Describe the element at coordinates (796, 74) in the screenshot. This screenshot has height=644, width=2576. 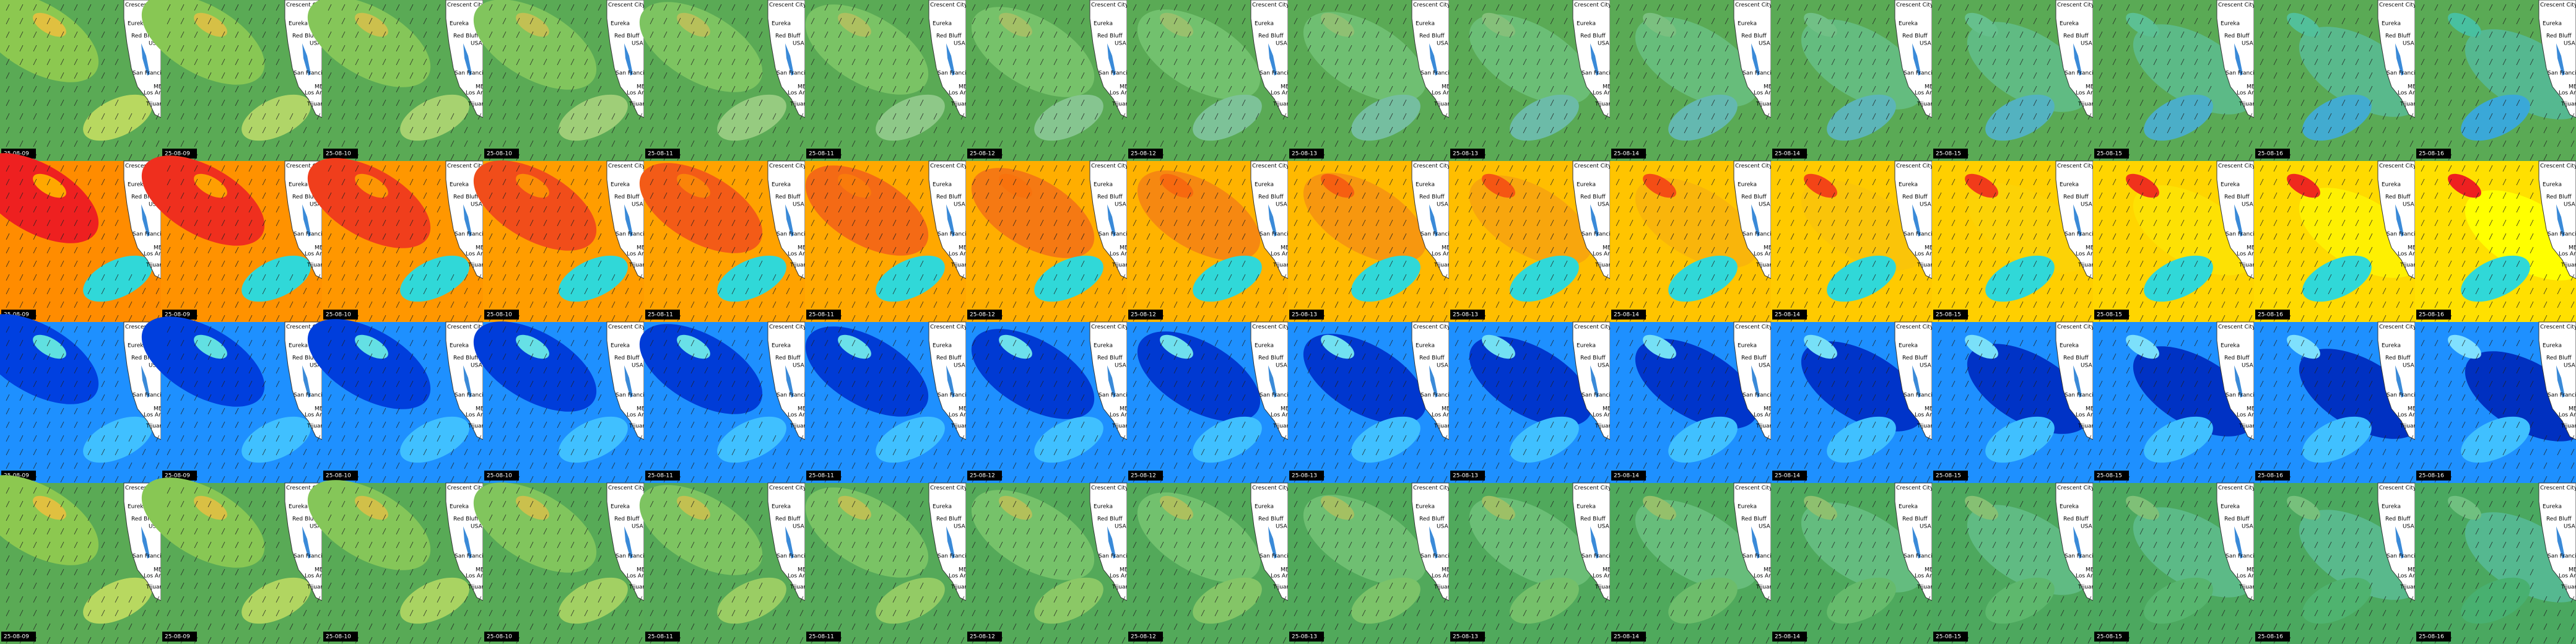
I see `map-label: San Francisco` at that location.